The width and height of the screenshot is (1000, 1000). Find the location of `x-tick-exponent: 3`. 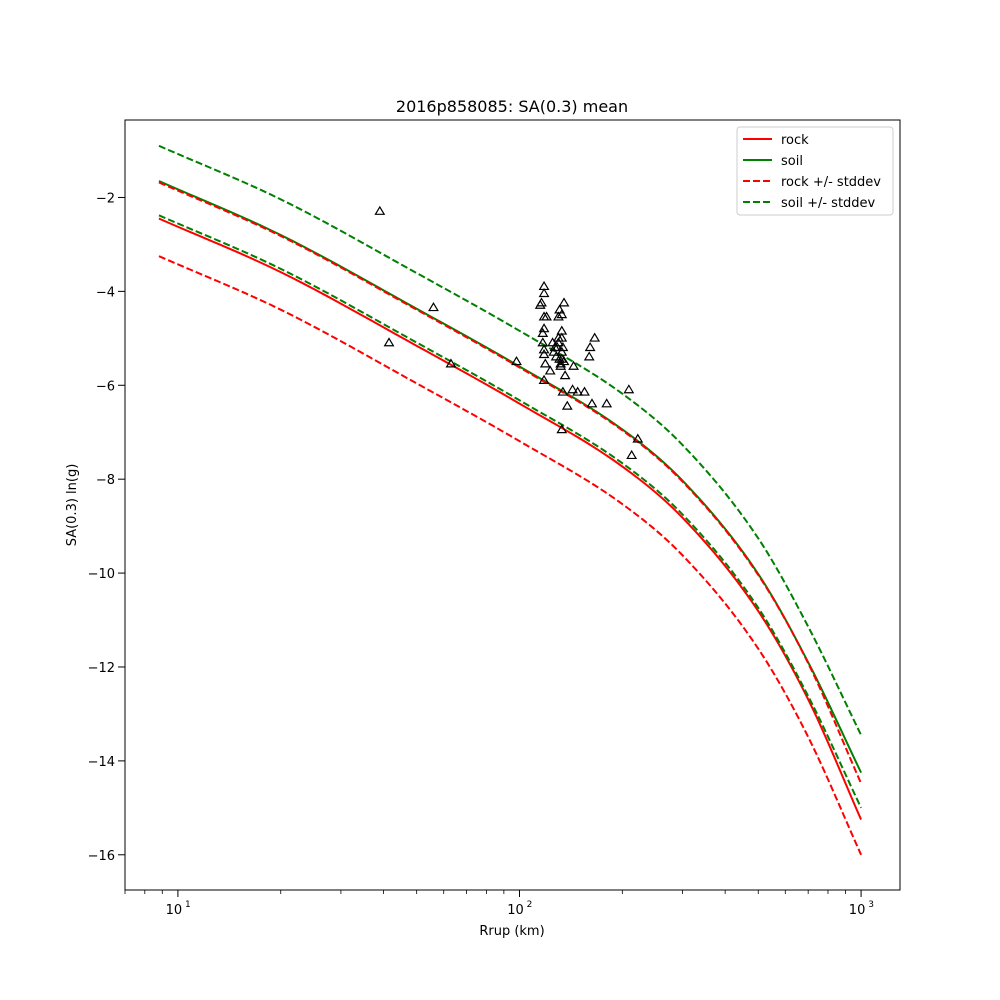

x-tick-exponent: 3 is located at coordinates (871, 905).